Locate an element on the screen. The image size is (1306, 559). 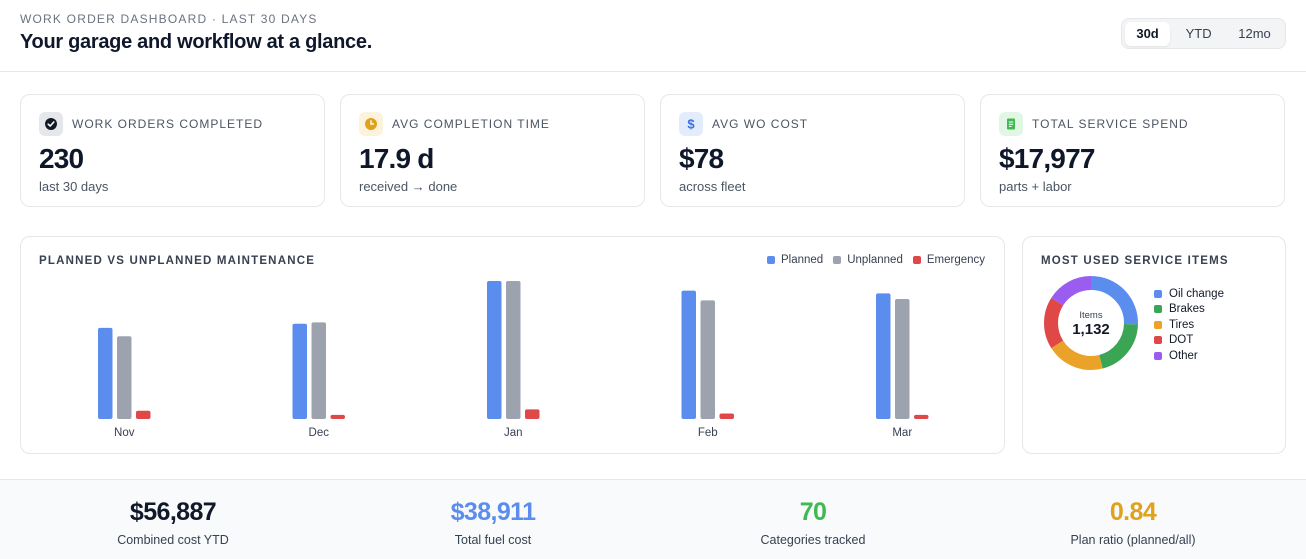
x-tick-label: Dec is located at coordinates (319, 433).